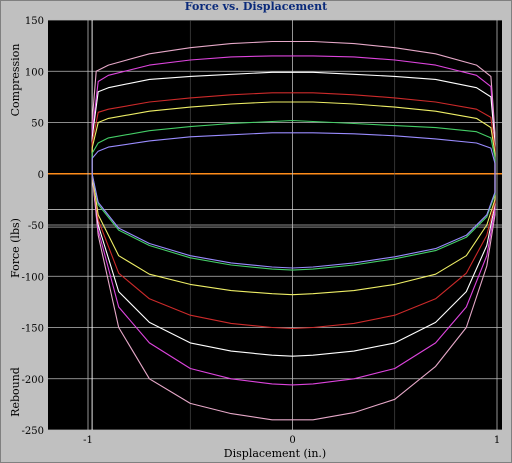 The image size is (512, 463). Describe the element at coordinates (33, 277) in the screenshot. I see `y-tick-label: -100` at that location.